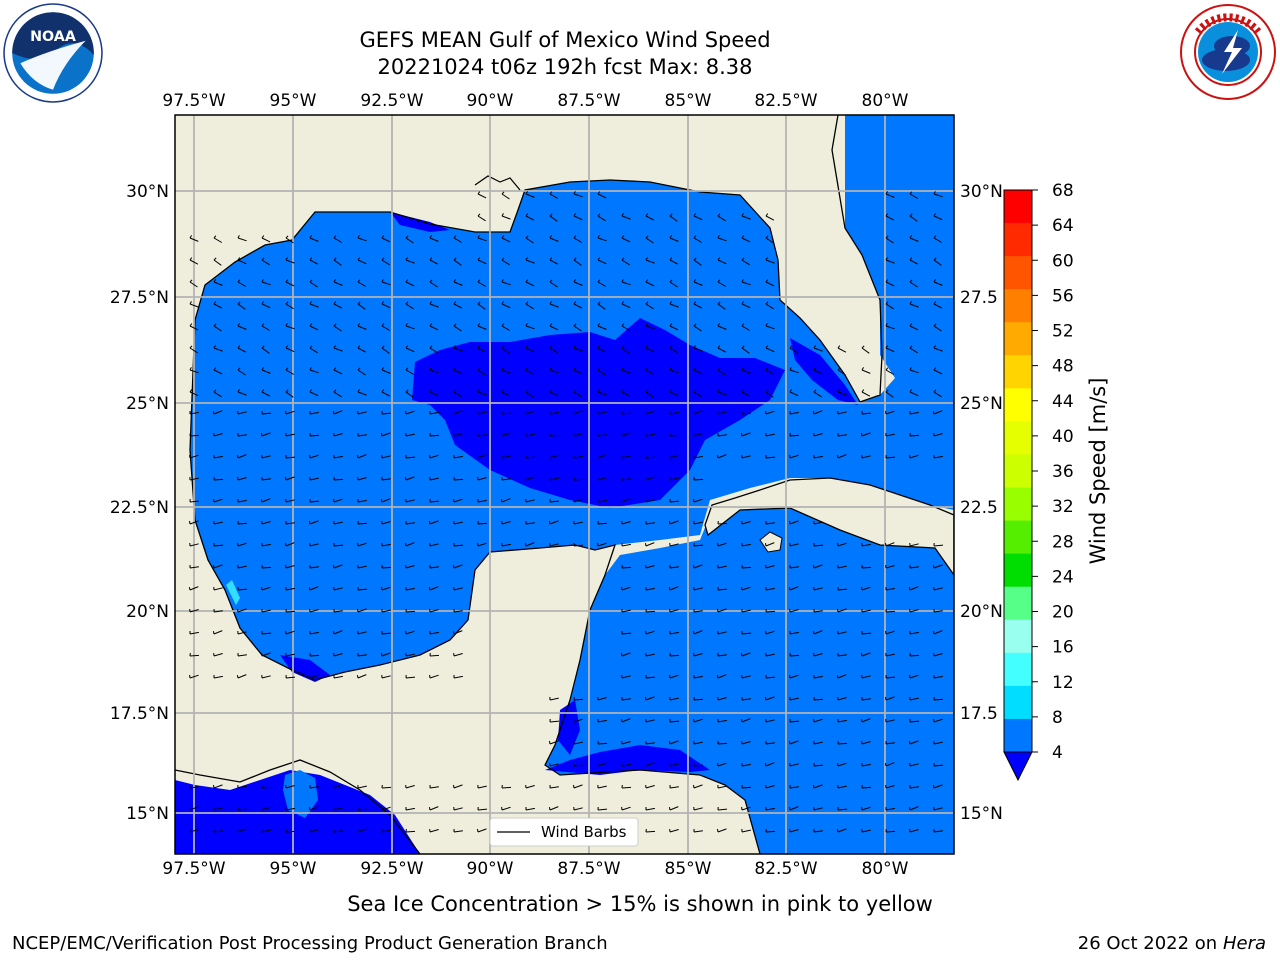 The image size is (1280, 960). What do you see at coordinates (293, 101) in the screenshot?
I see `lon-top-1: 95°W` at bounding box center [293, 101].